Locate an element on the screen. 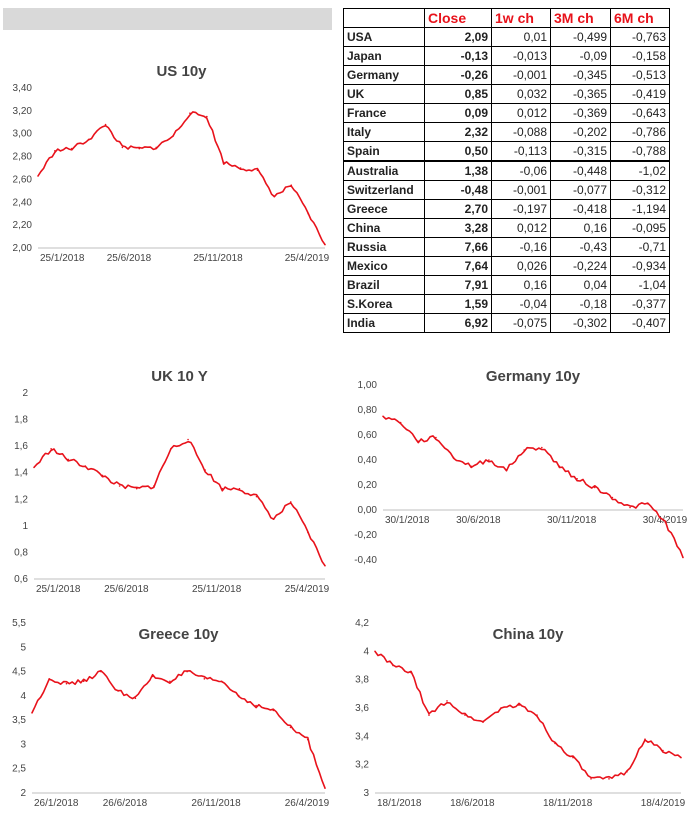  close-cell: 2,70 is located at coordinates (458, 209).